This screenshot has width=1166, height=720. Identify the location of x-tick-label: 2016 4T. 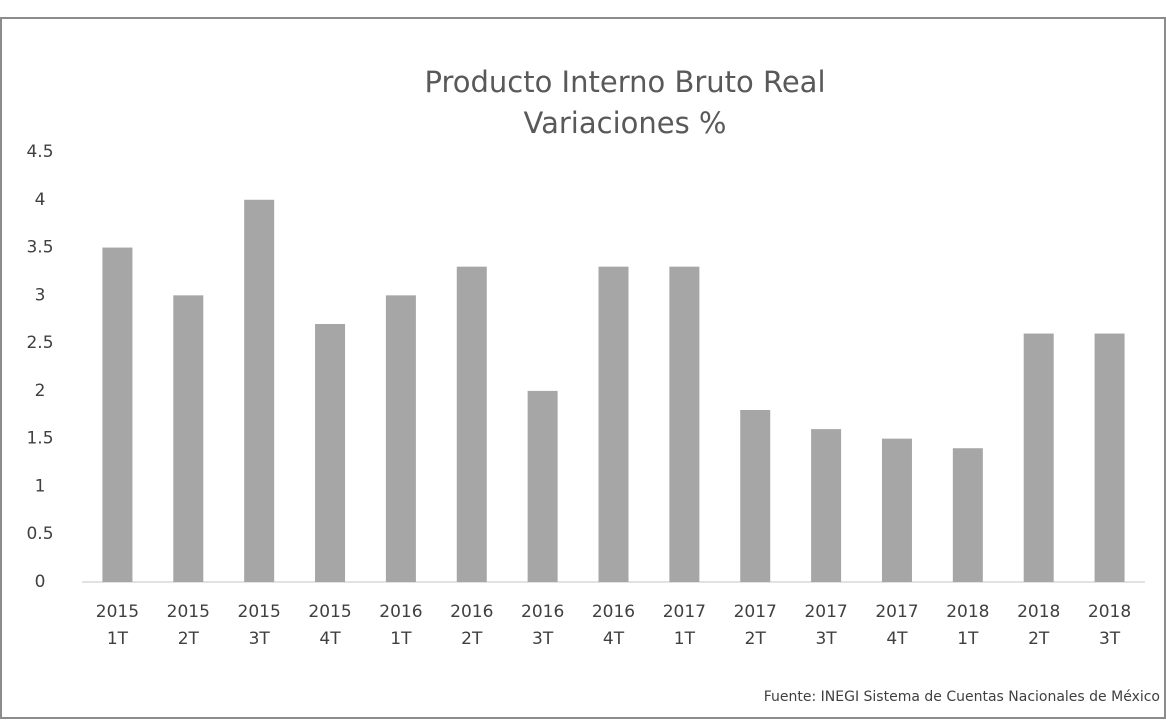
(613, 625).